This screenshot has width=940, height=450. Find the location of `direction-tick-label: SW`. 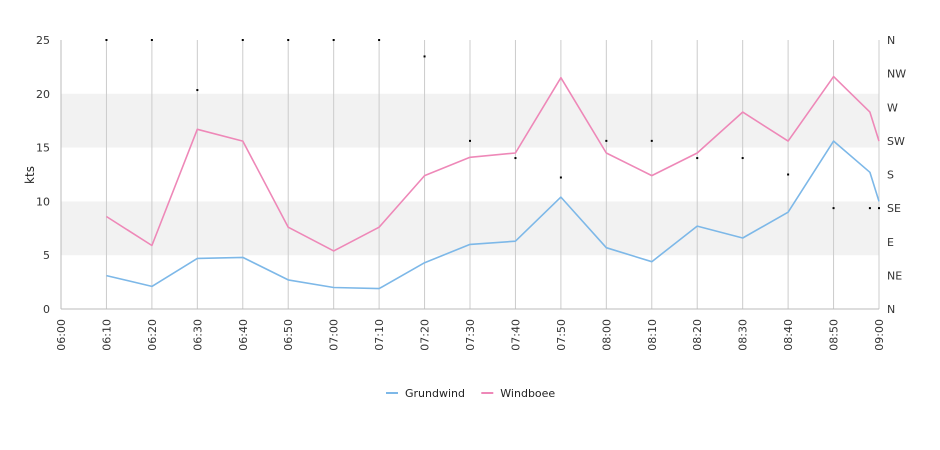

direction-tick-label: SW is located at coordinates (896, 141).